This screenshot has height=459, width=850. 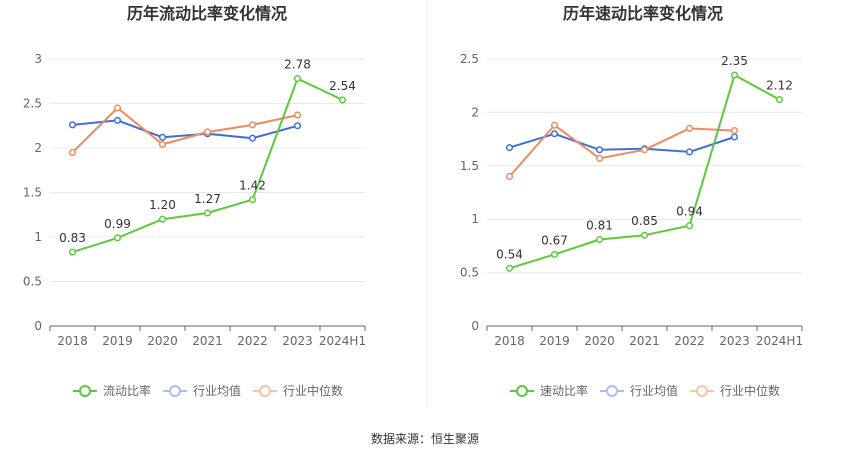 I want to click on legend-label: 流动比率, so click(x=127, y=390).